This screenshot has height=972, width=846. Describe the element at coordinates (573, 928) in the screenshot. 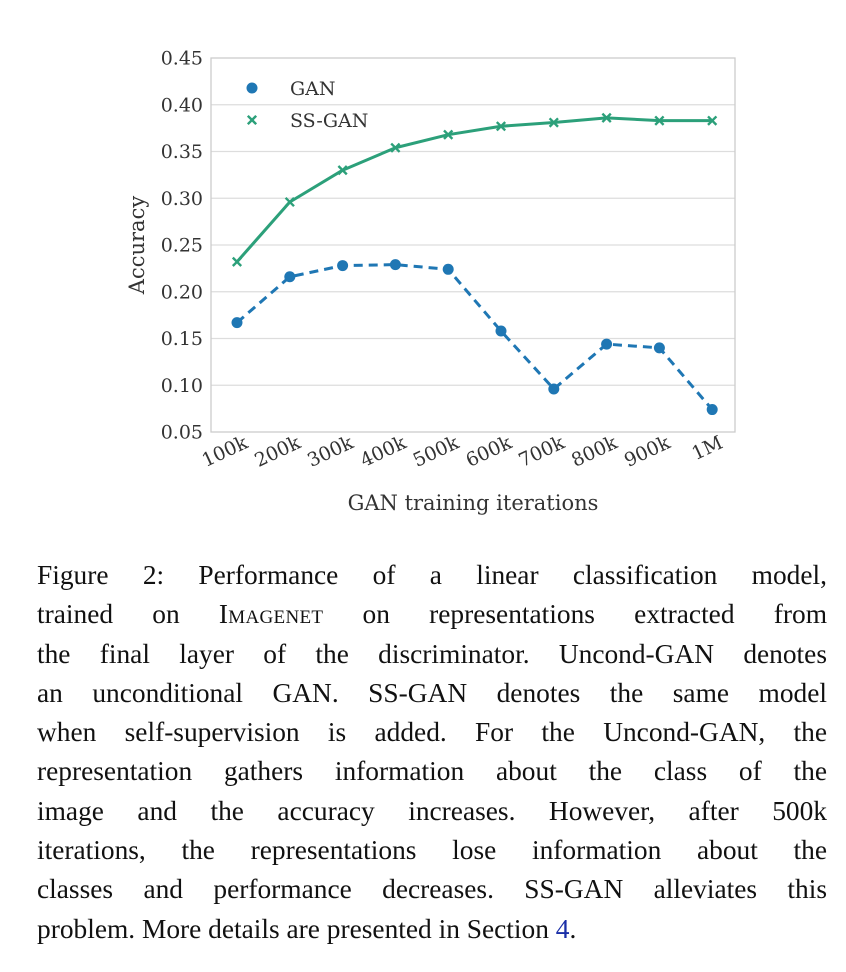

I see `caption-text: .` at that location.